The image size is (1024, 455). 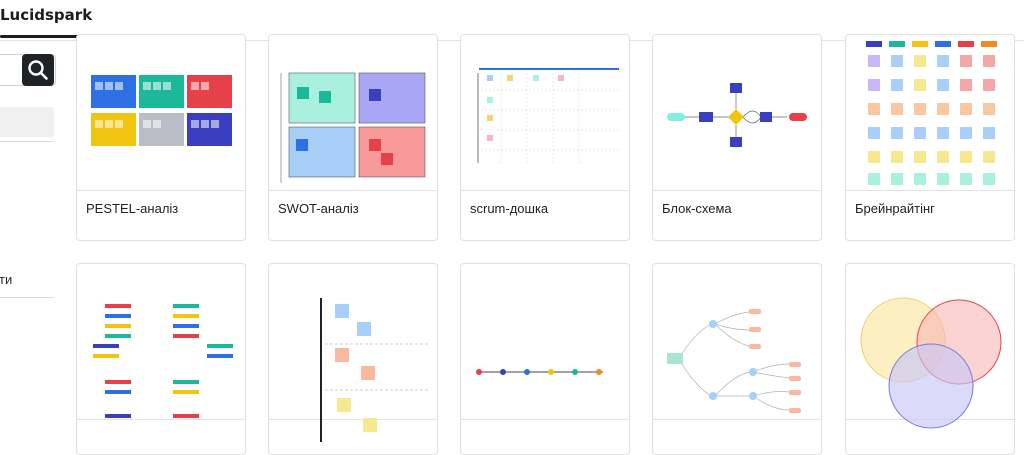 I want to click on template-card-brainwriting: Брейнрайтінг, so click(x=930, y=137).